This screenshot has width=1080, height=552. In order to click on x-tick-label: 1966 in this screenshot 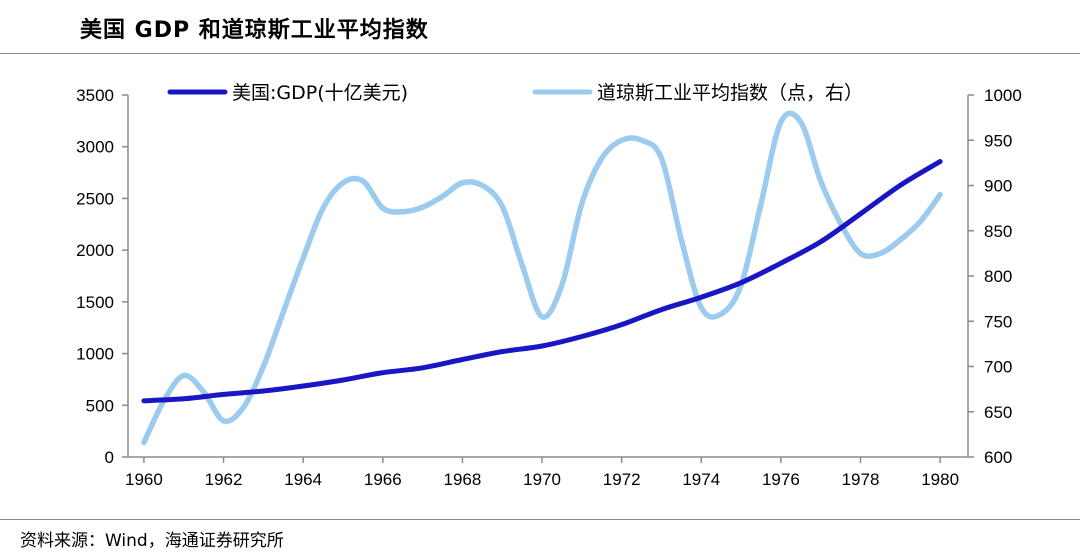, I will do `click(383, 479)`.